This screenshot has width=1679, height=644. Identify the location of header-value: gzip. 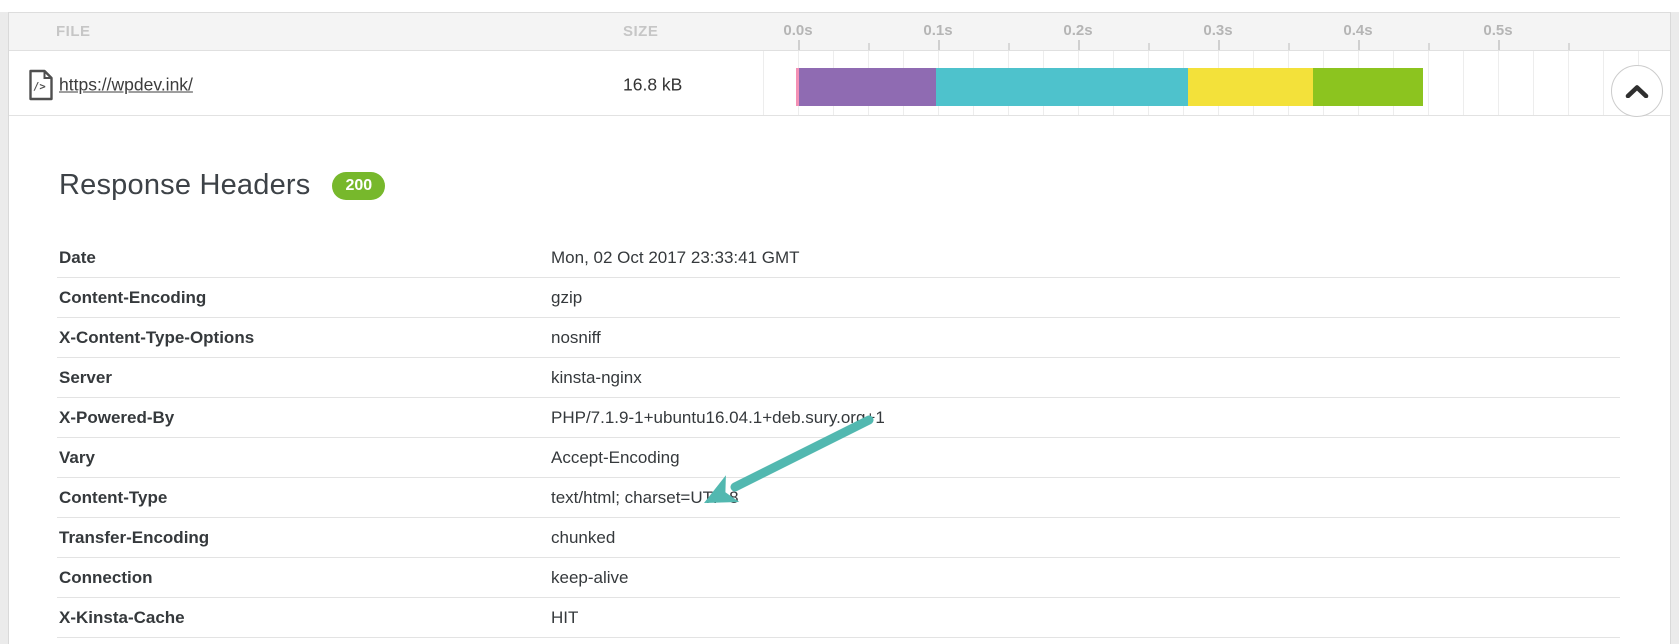
(567, 297).